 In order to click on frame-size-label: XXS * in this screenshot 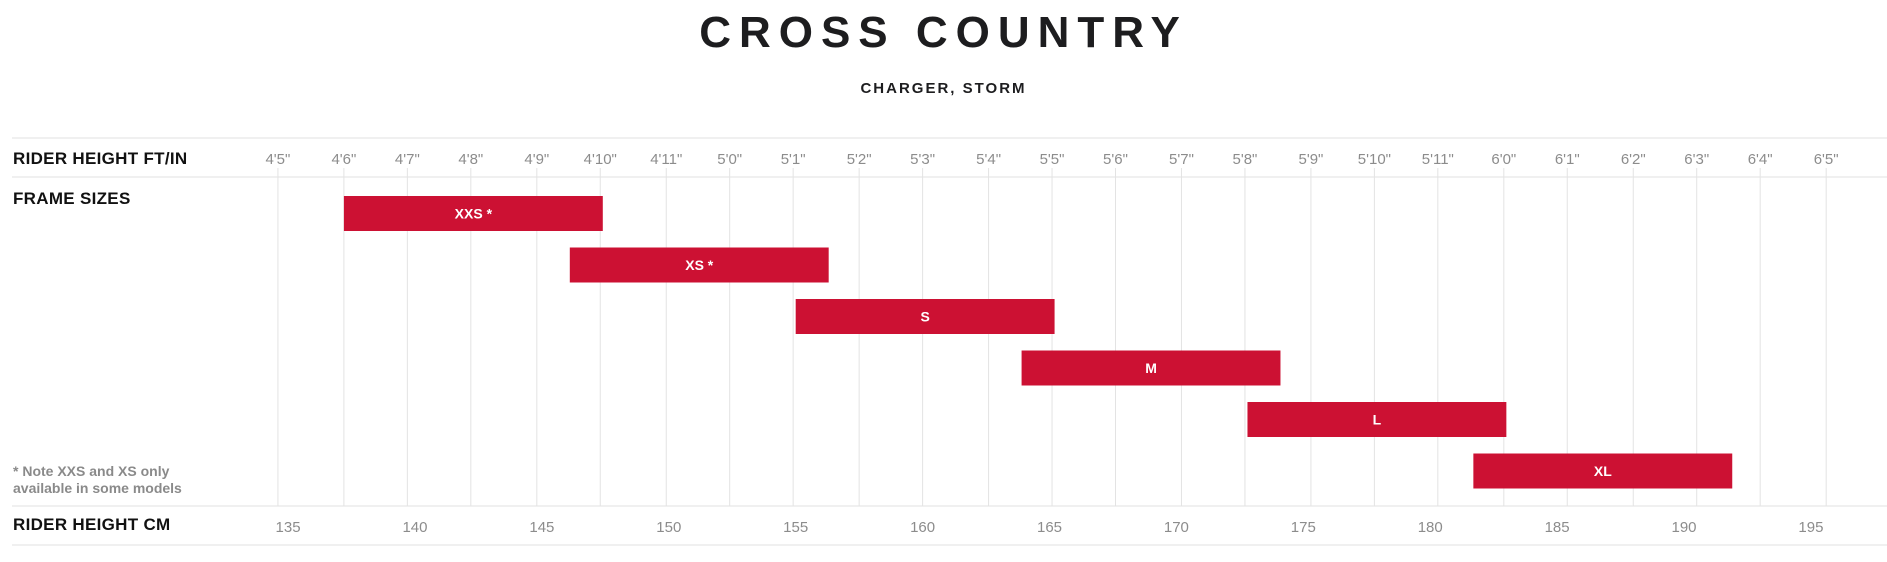, I will do `click(474, 214)`.